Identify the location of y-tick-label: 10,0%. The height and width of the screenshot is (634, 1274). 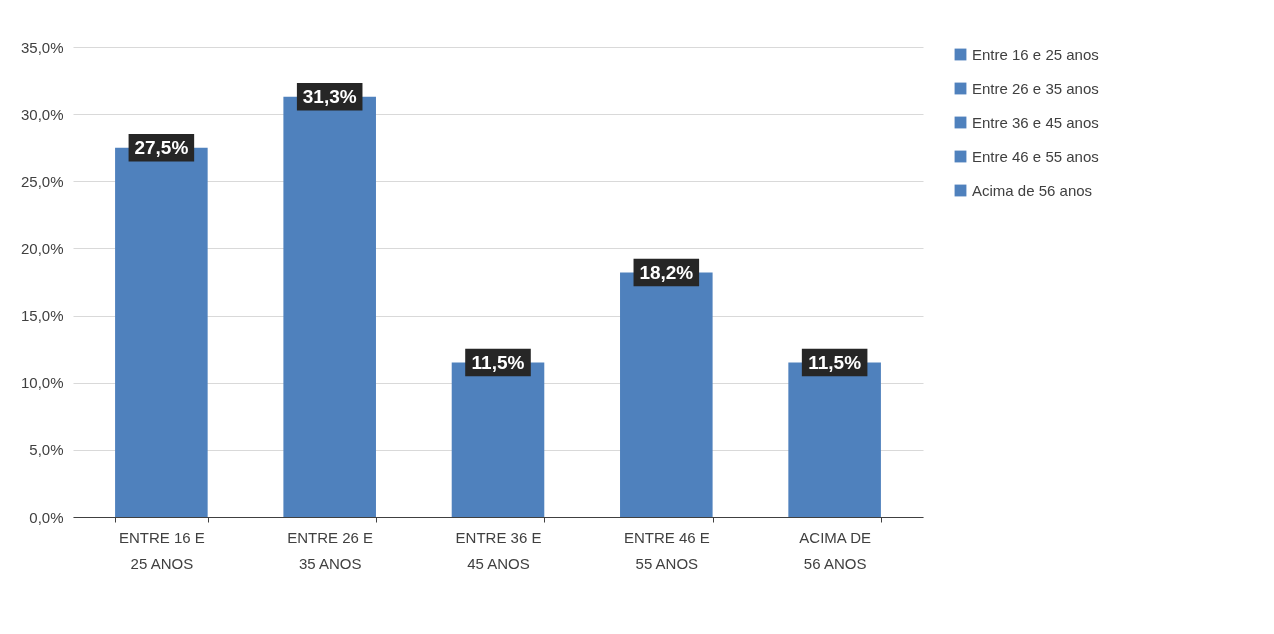
(42, 383).